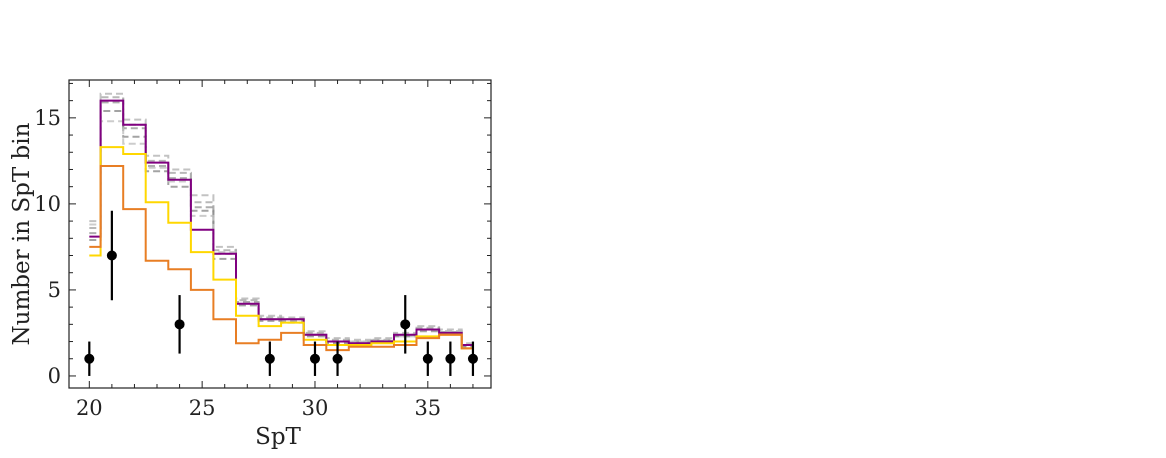 Image resolution: width=1166 pixels, height=458 pixels. Describe the element at coordinates (22, 233) in the screenshot. I see `y-axis-label: Number in SpT bin` at that location.